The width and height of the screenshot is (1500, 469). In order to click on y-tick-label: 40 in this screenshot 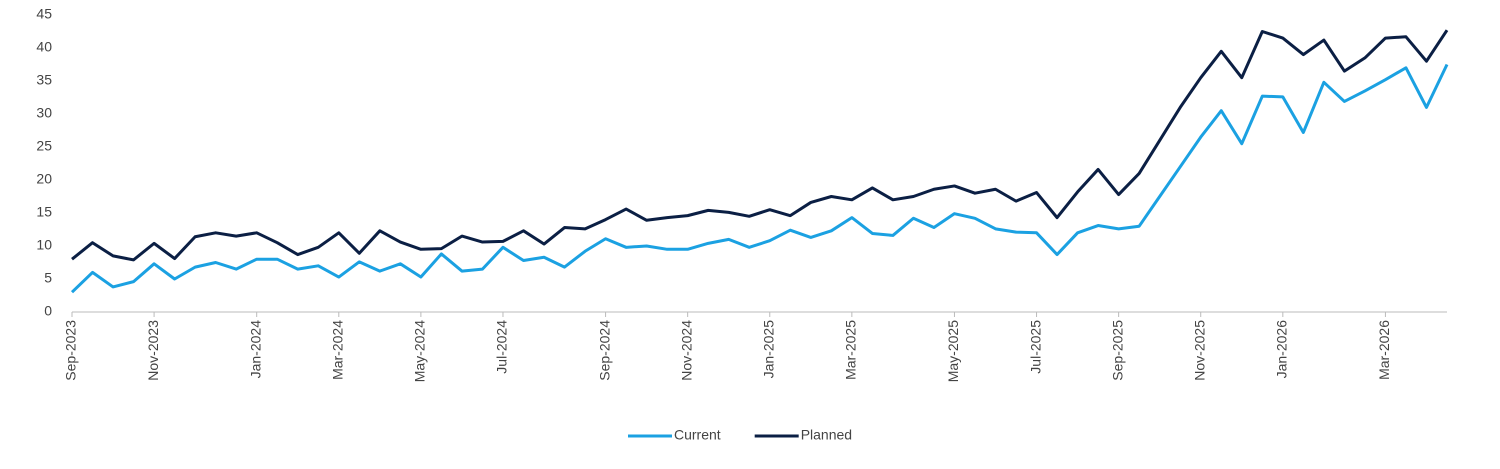, I will do `click(44, 47)`.